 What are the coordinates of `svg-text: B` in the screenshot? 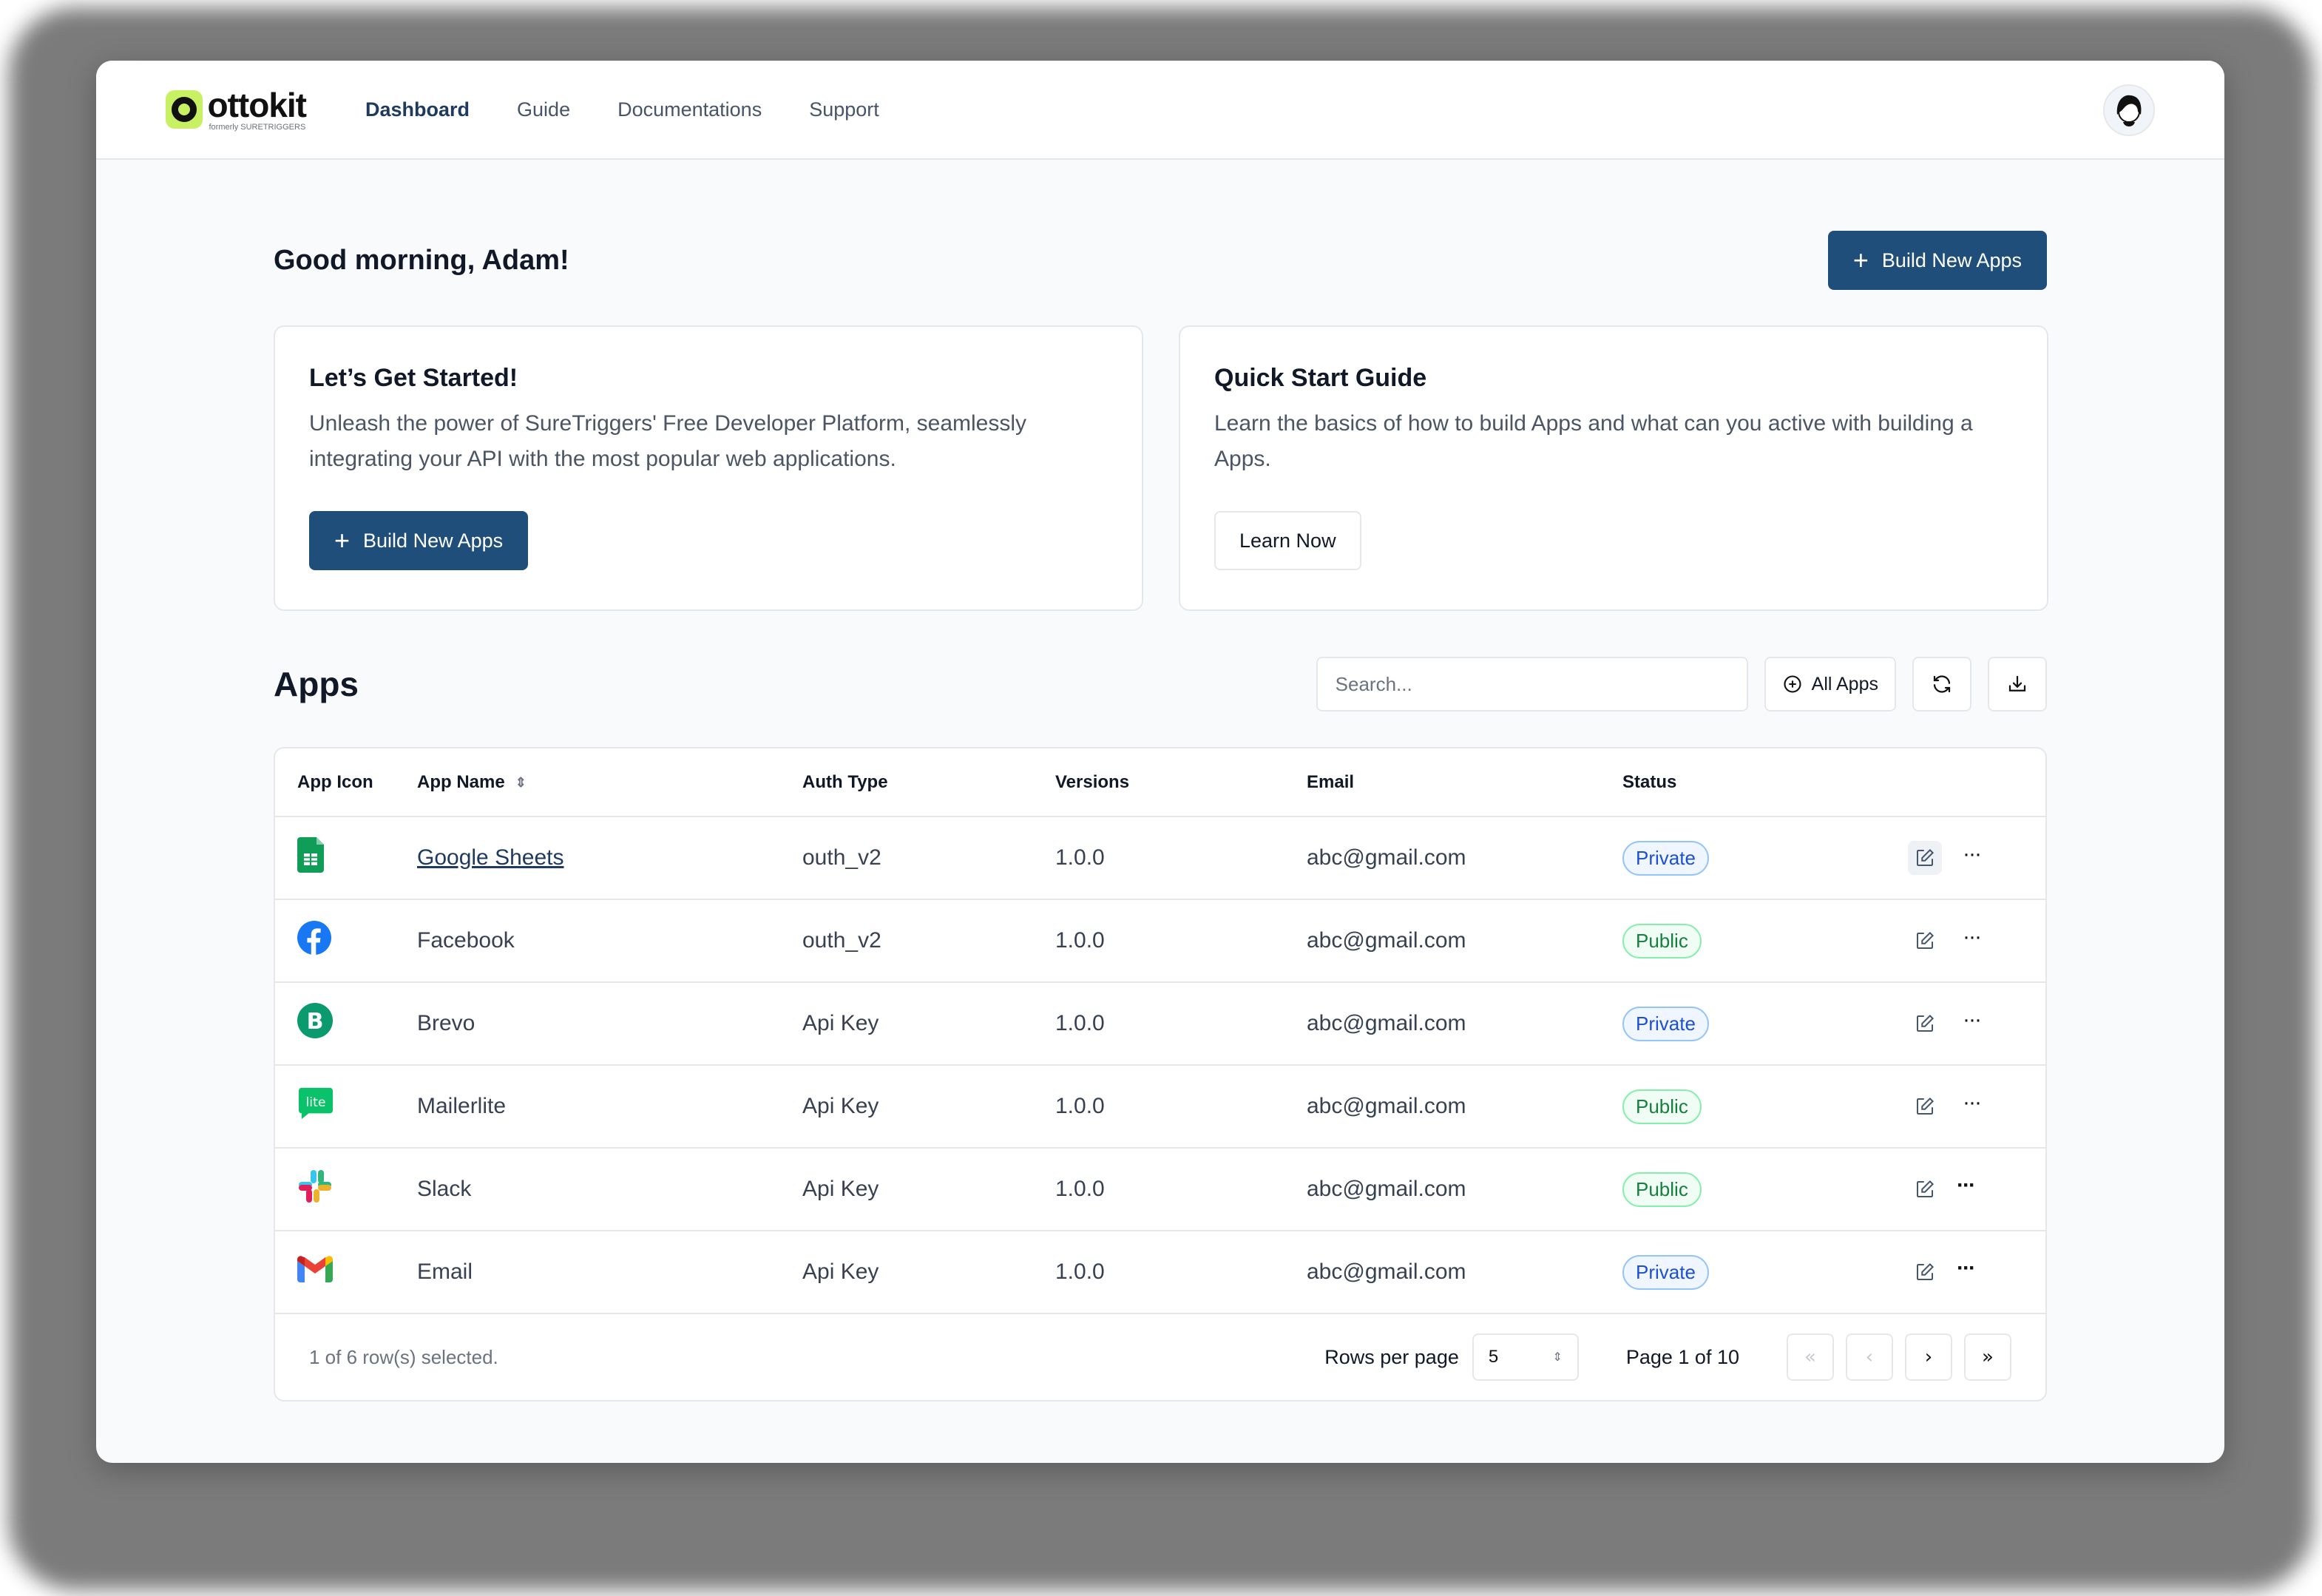 It's located at (315, 1022).